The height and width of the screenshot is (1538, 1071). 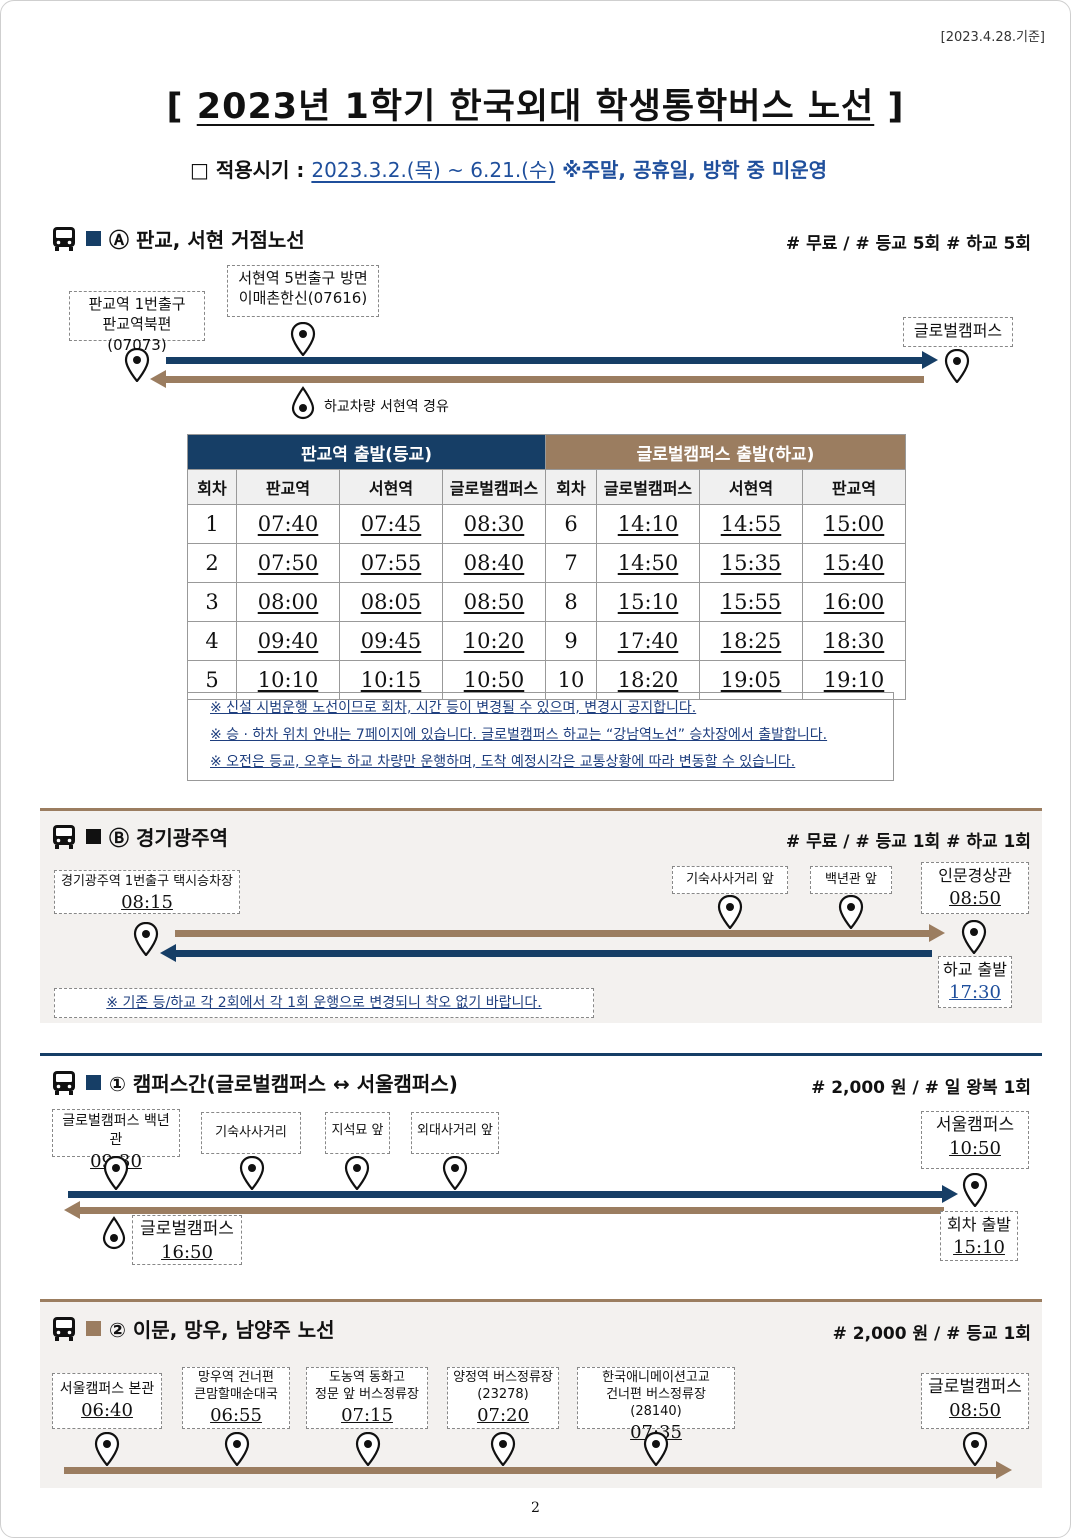 I want to click on stop-line1: 서현역 5번출구 방면, so click(x=303, y=278).